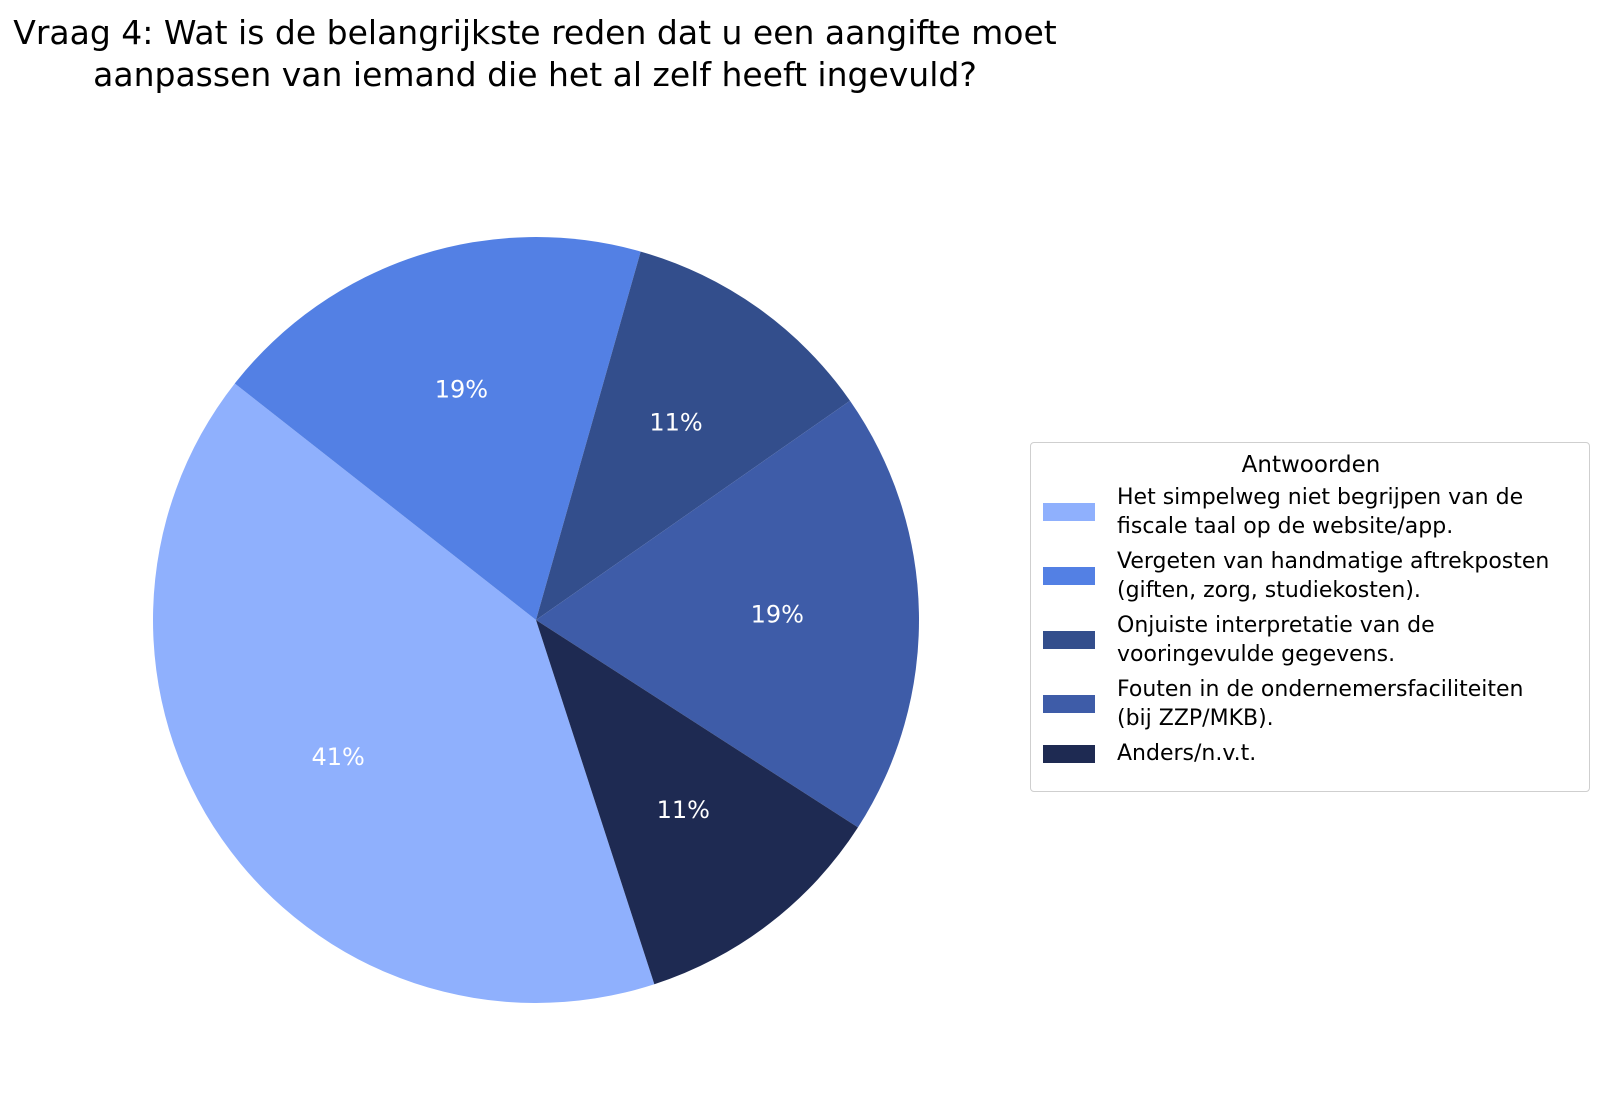 This screenshot has height=1111, width=1600. What do you see at coordinates (777, 614) in the screenshot?
I see `slice-value-label-4: 19%` at bounding box center [777, 614].